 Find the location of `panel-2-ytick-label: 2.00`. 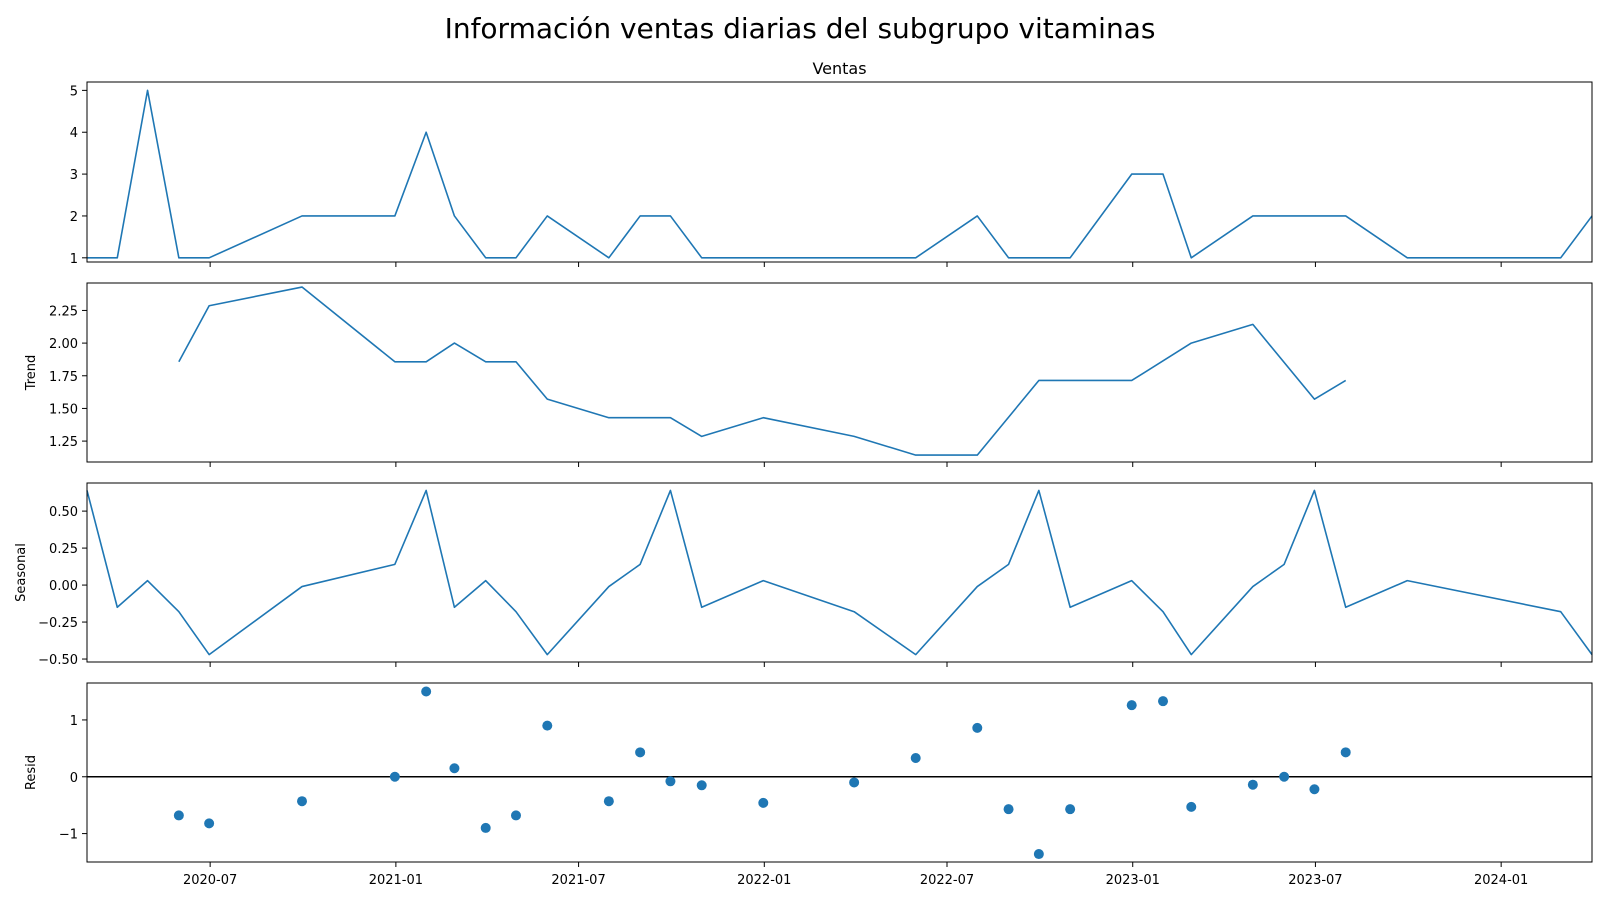

panel-2-ytick-label: 2.00 is located at coordinates (63, 344).